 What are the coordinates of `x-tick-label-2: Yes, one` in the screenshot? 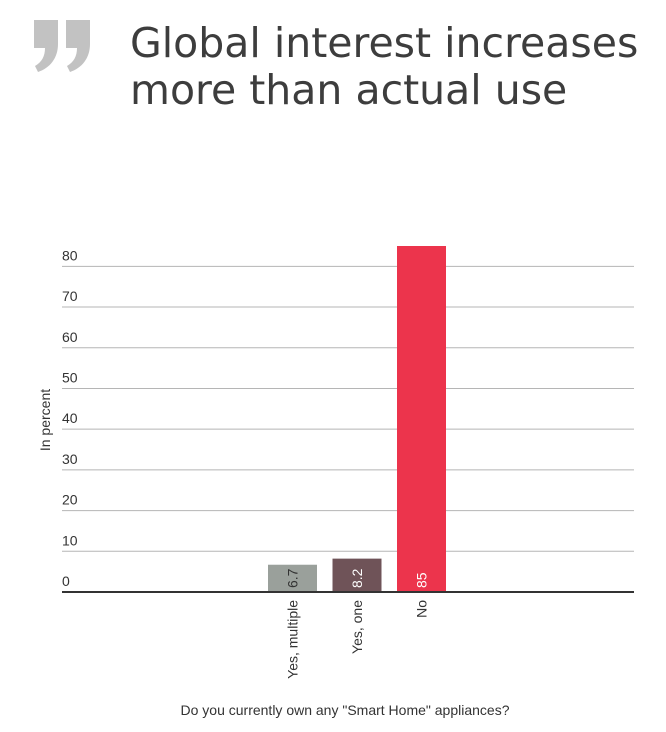 It's located at (357, 627).